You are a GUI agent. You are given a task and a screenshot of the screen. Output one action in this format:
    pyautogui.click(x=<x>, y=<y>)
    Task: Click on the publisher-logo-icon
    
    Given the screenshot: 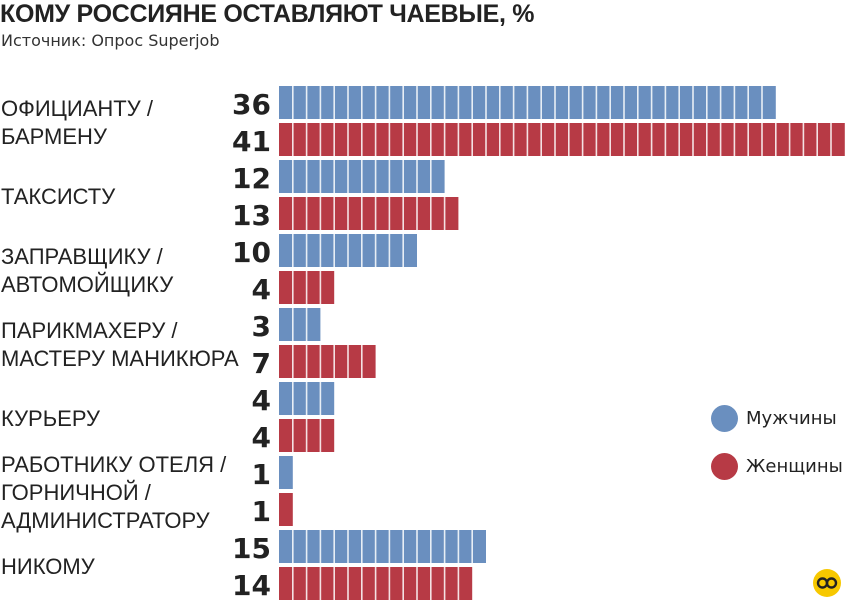 What is the action you would take?
    pyautogui.click(x=827, y=583)
    